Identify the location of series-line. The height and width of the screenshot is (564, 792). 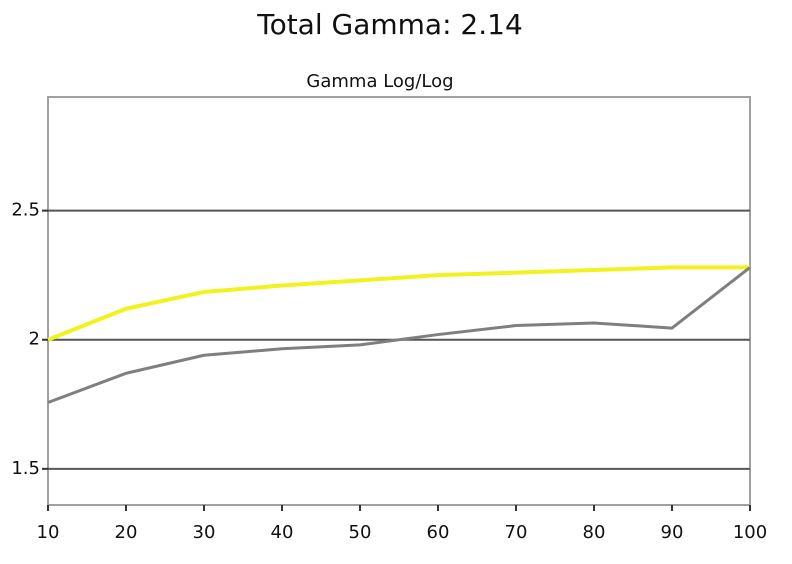
(398, 303).